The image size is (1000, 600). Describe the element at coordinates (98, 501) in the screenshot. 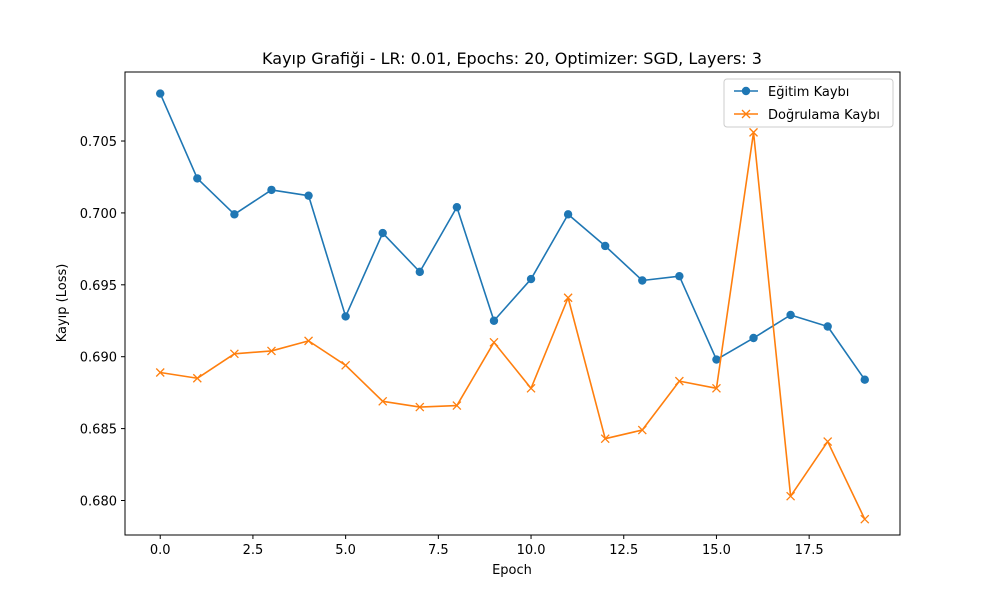

I see `y-tick-label: 0.680` at that location.